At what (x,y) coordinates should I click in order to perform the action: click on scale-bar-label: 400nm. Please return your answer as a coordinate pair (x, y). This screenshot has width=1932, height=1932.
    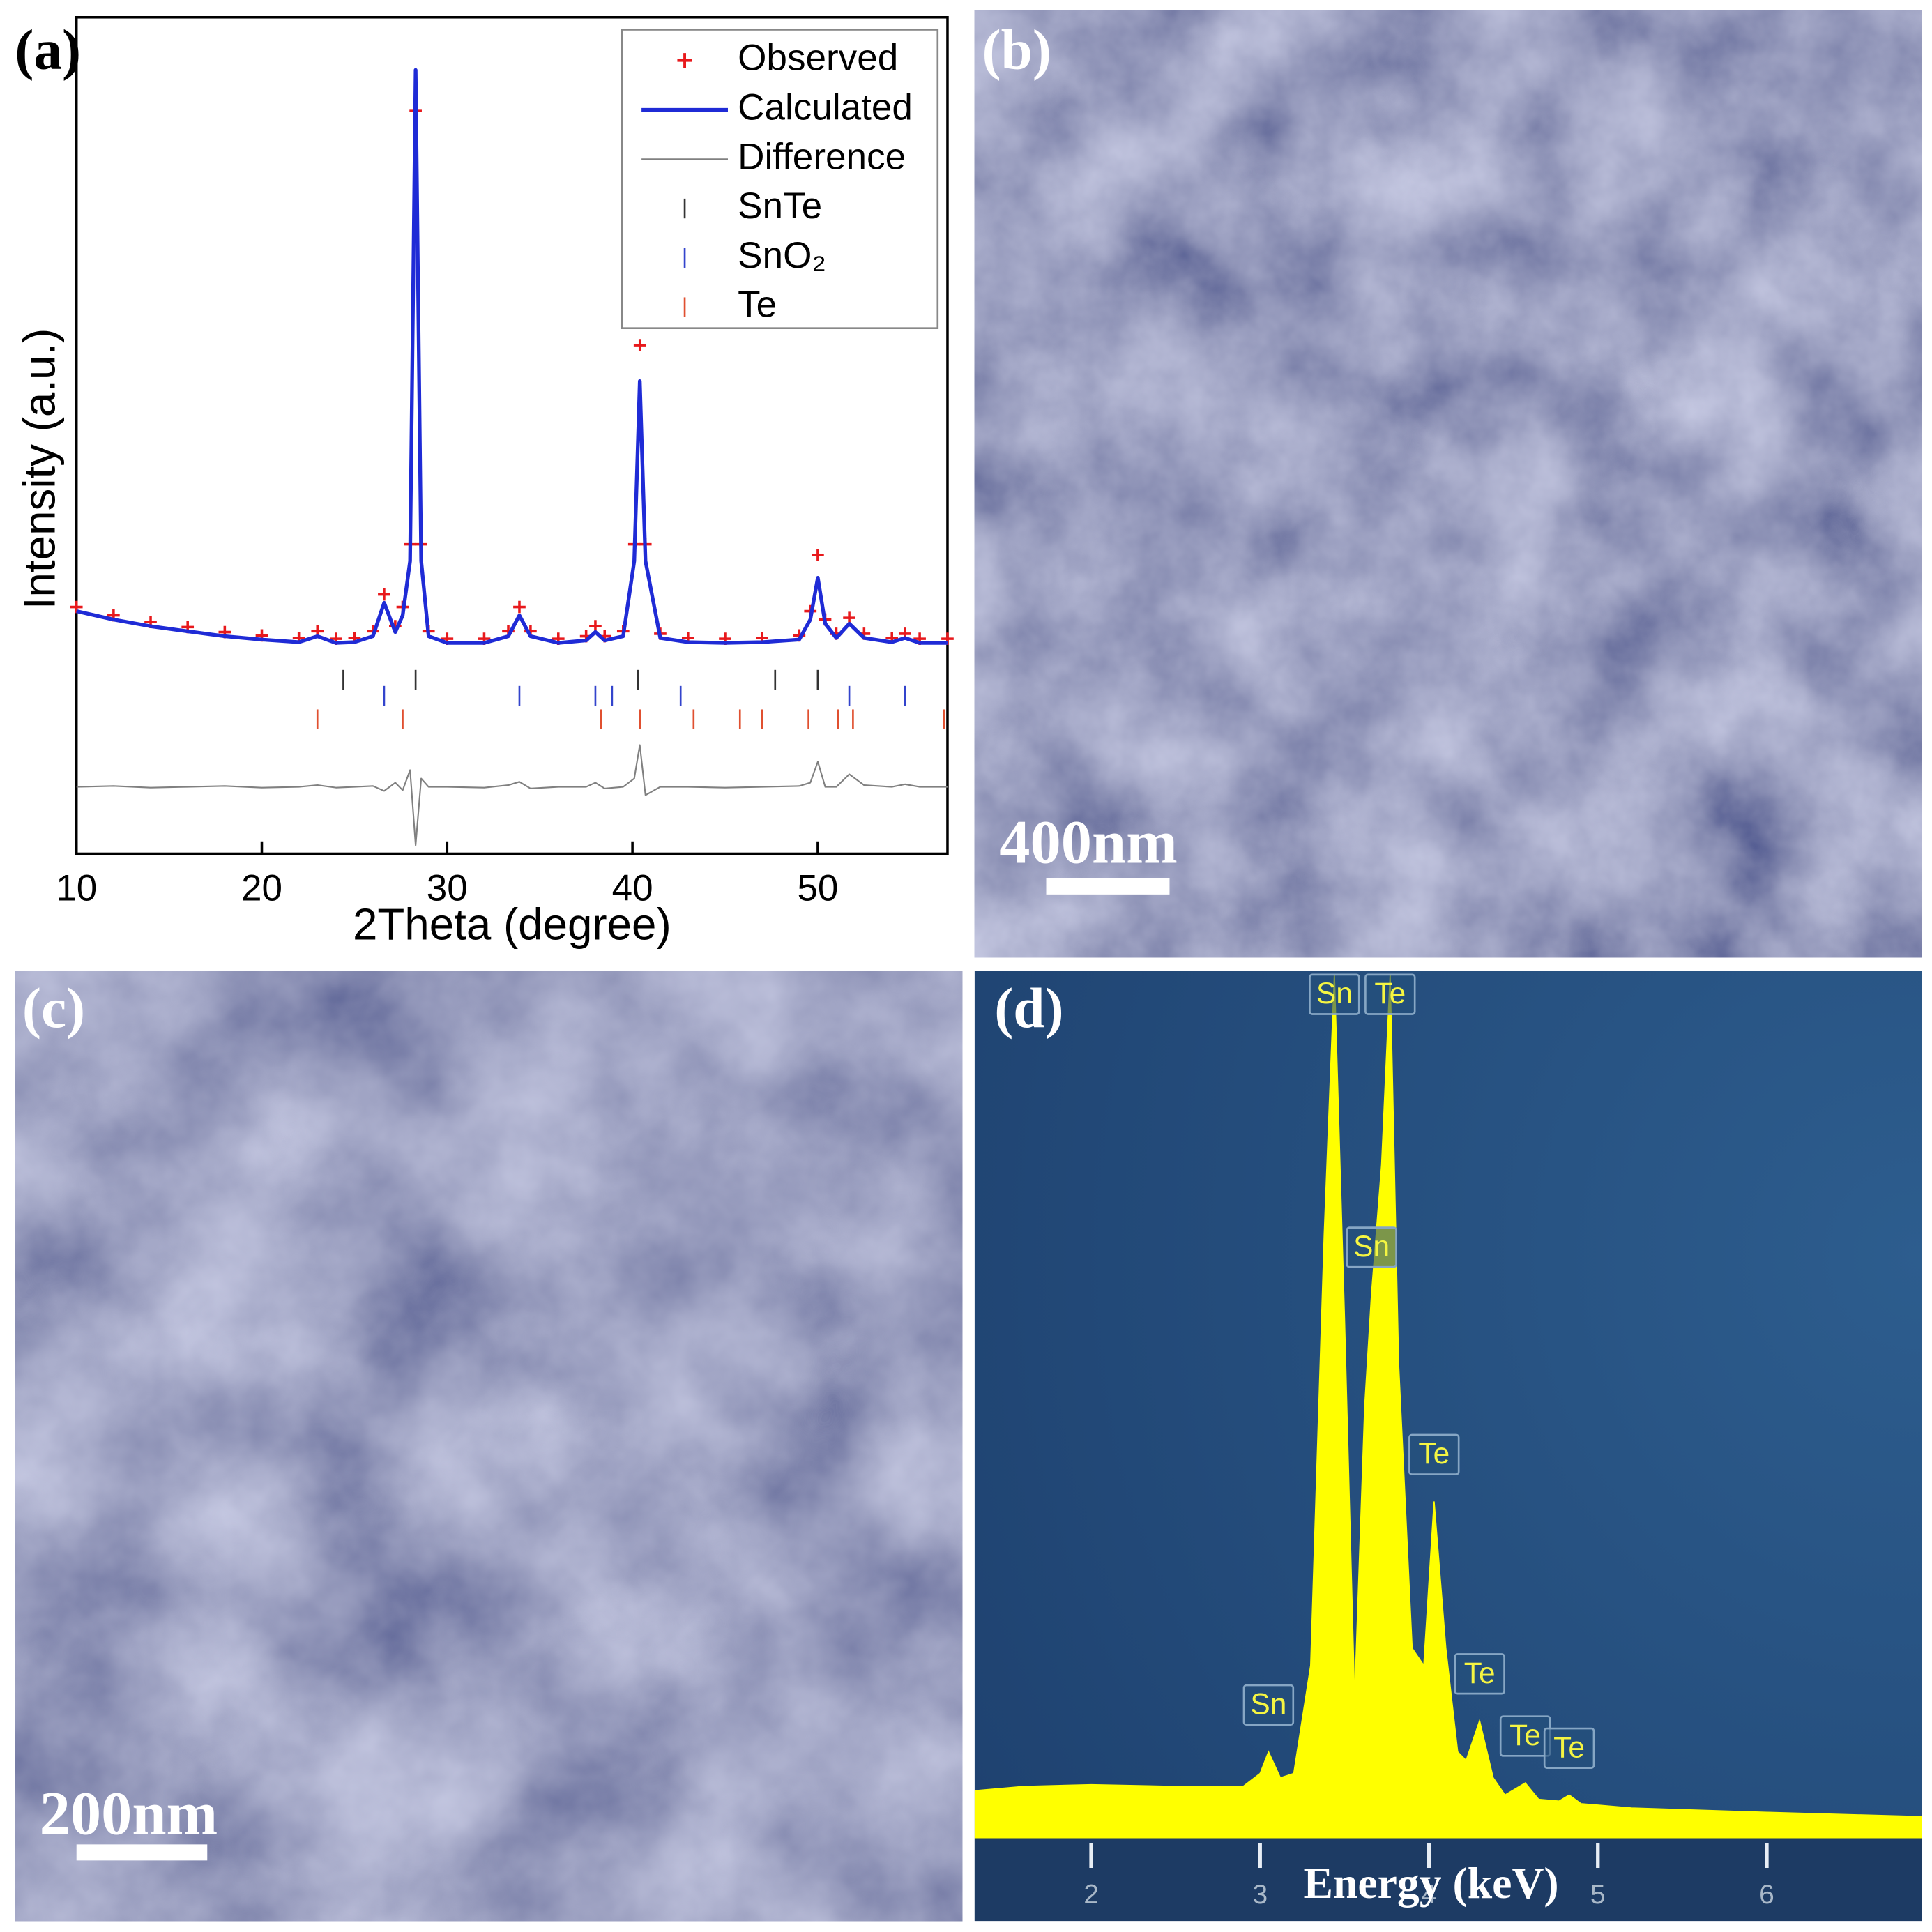
    Looking at the image, I should click on (1088, 843).